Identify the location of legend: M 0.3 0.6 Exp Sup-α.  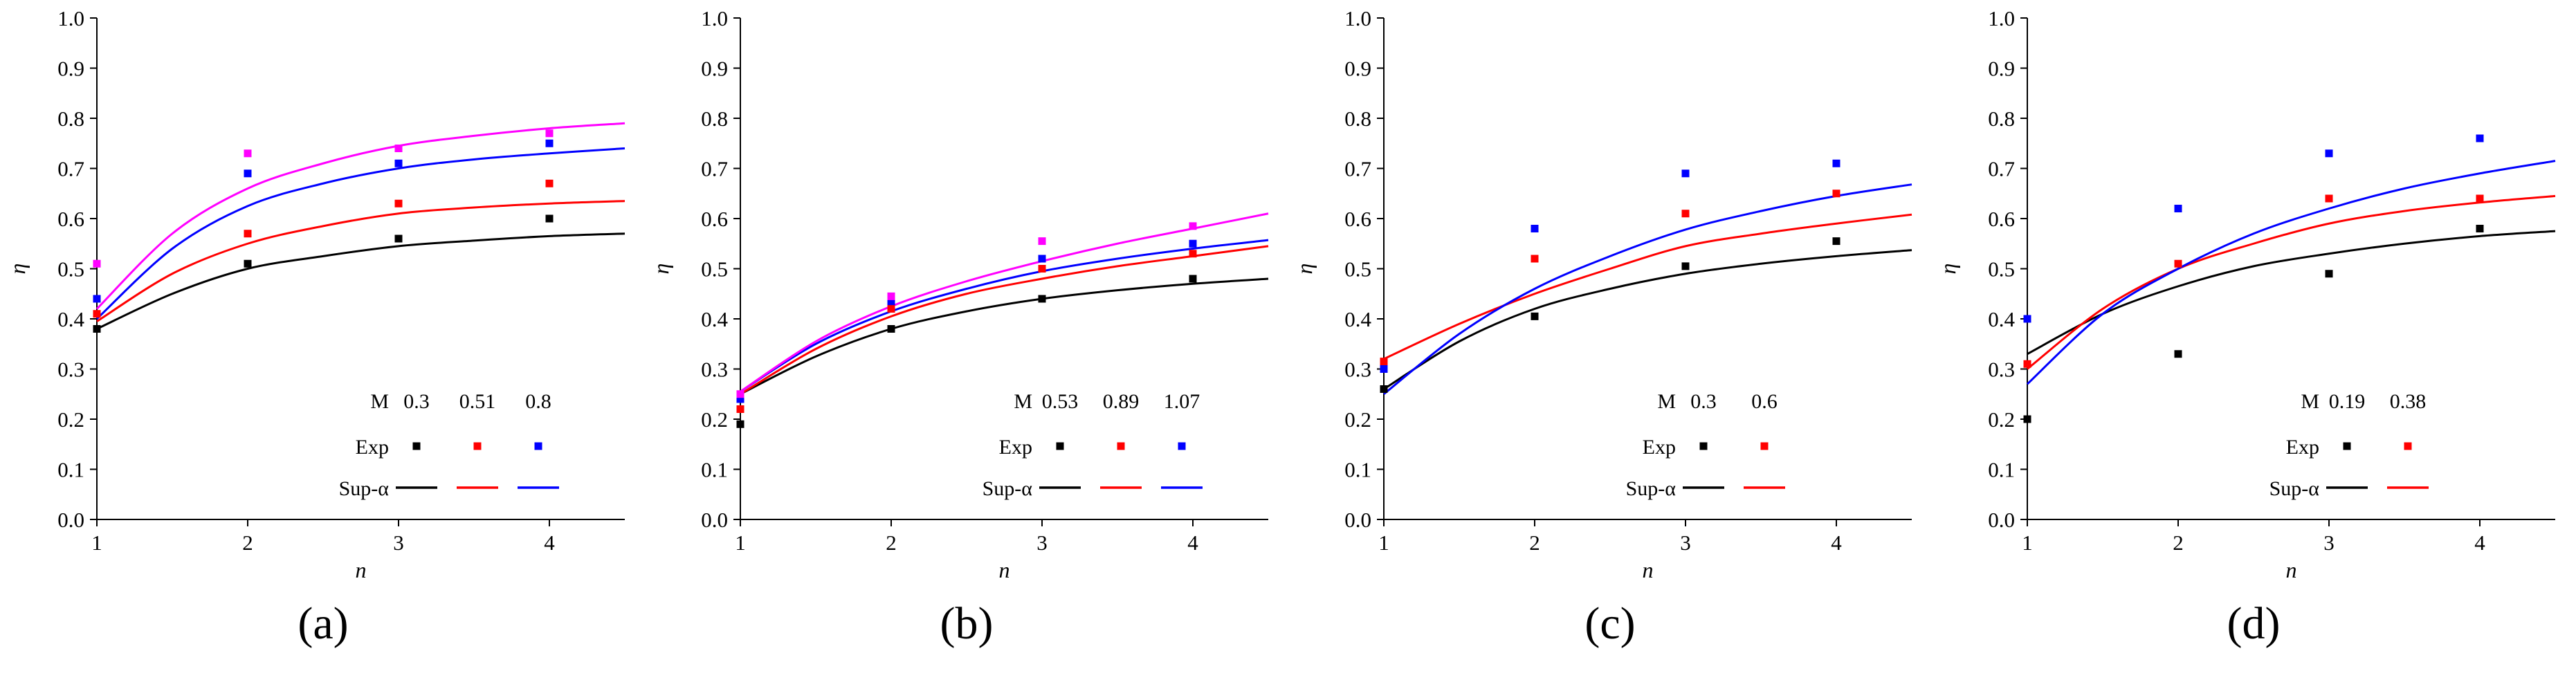
(1706, 445).